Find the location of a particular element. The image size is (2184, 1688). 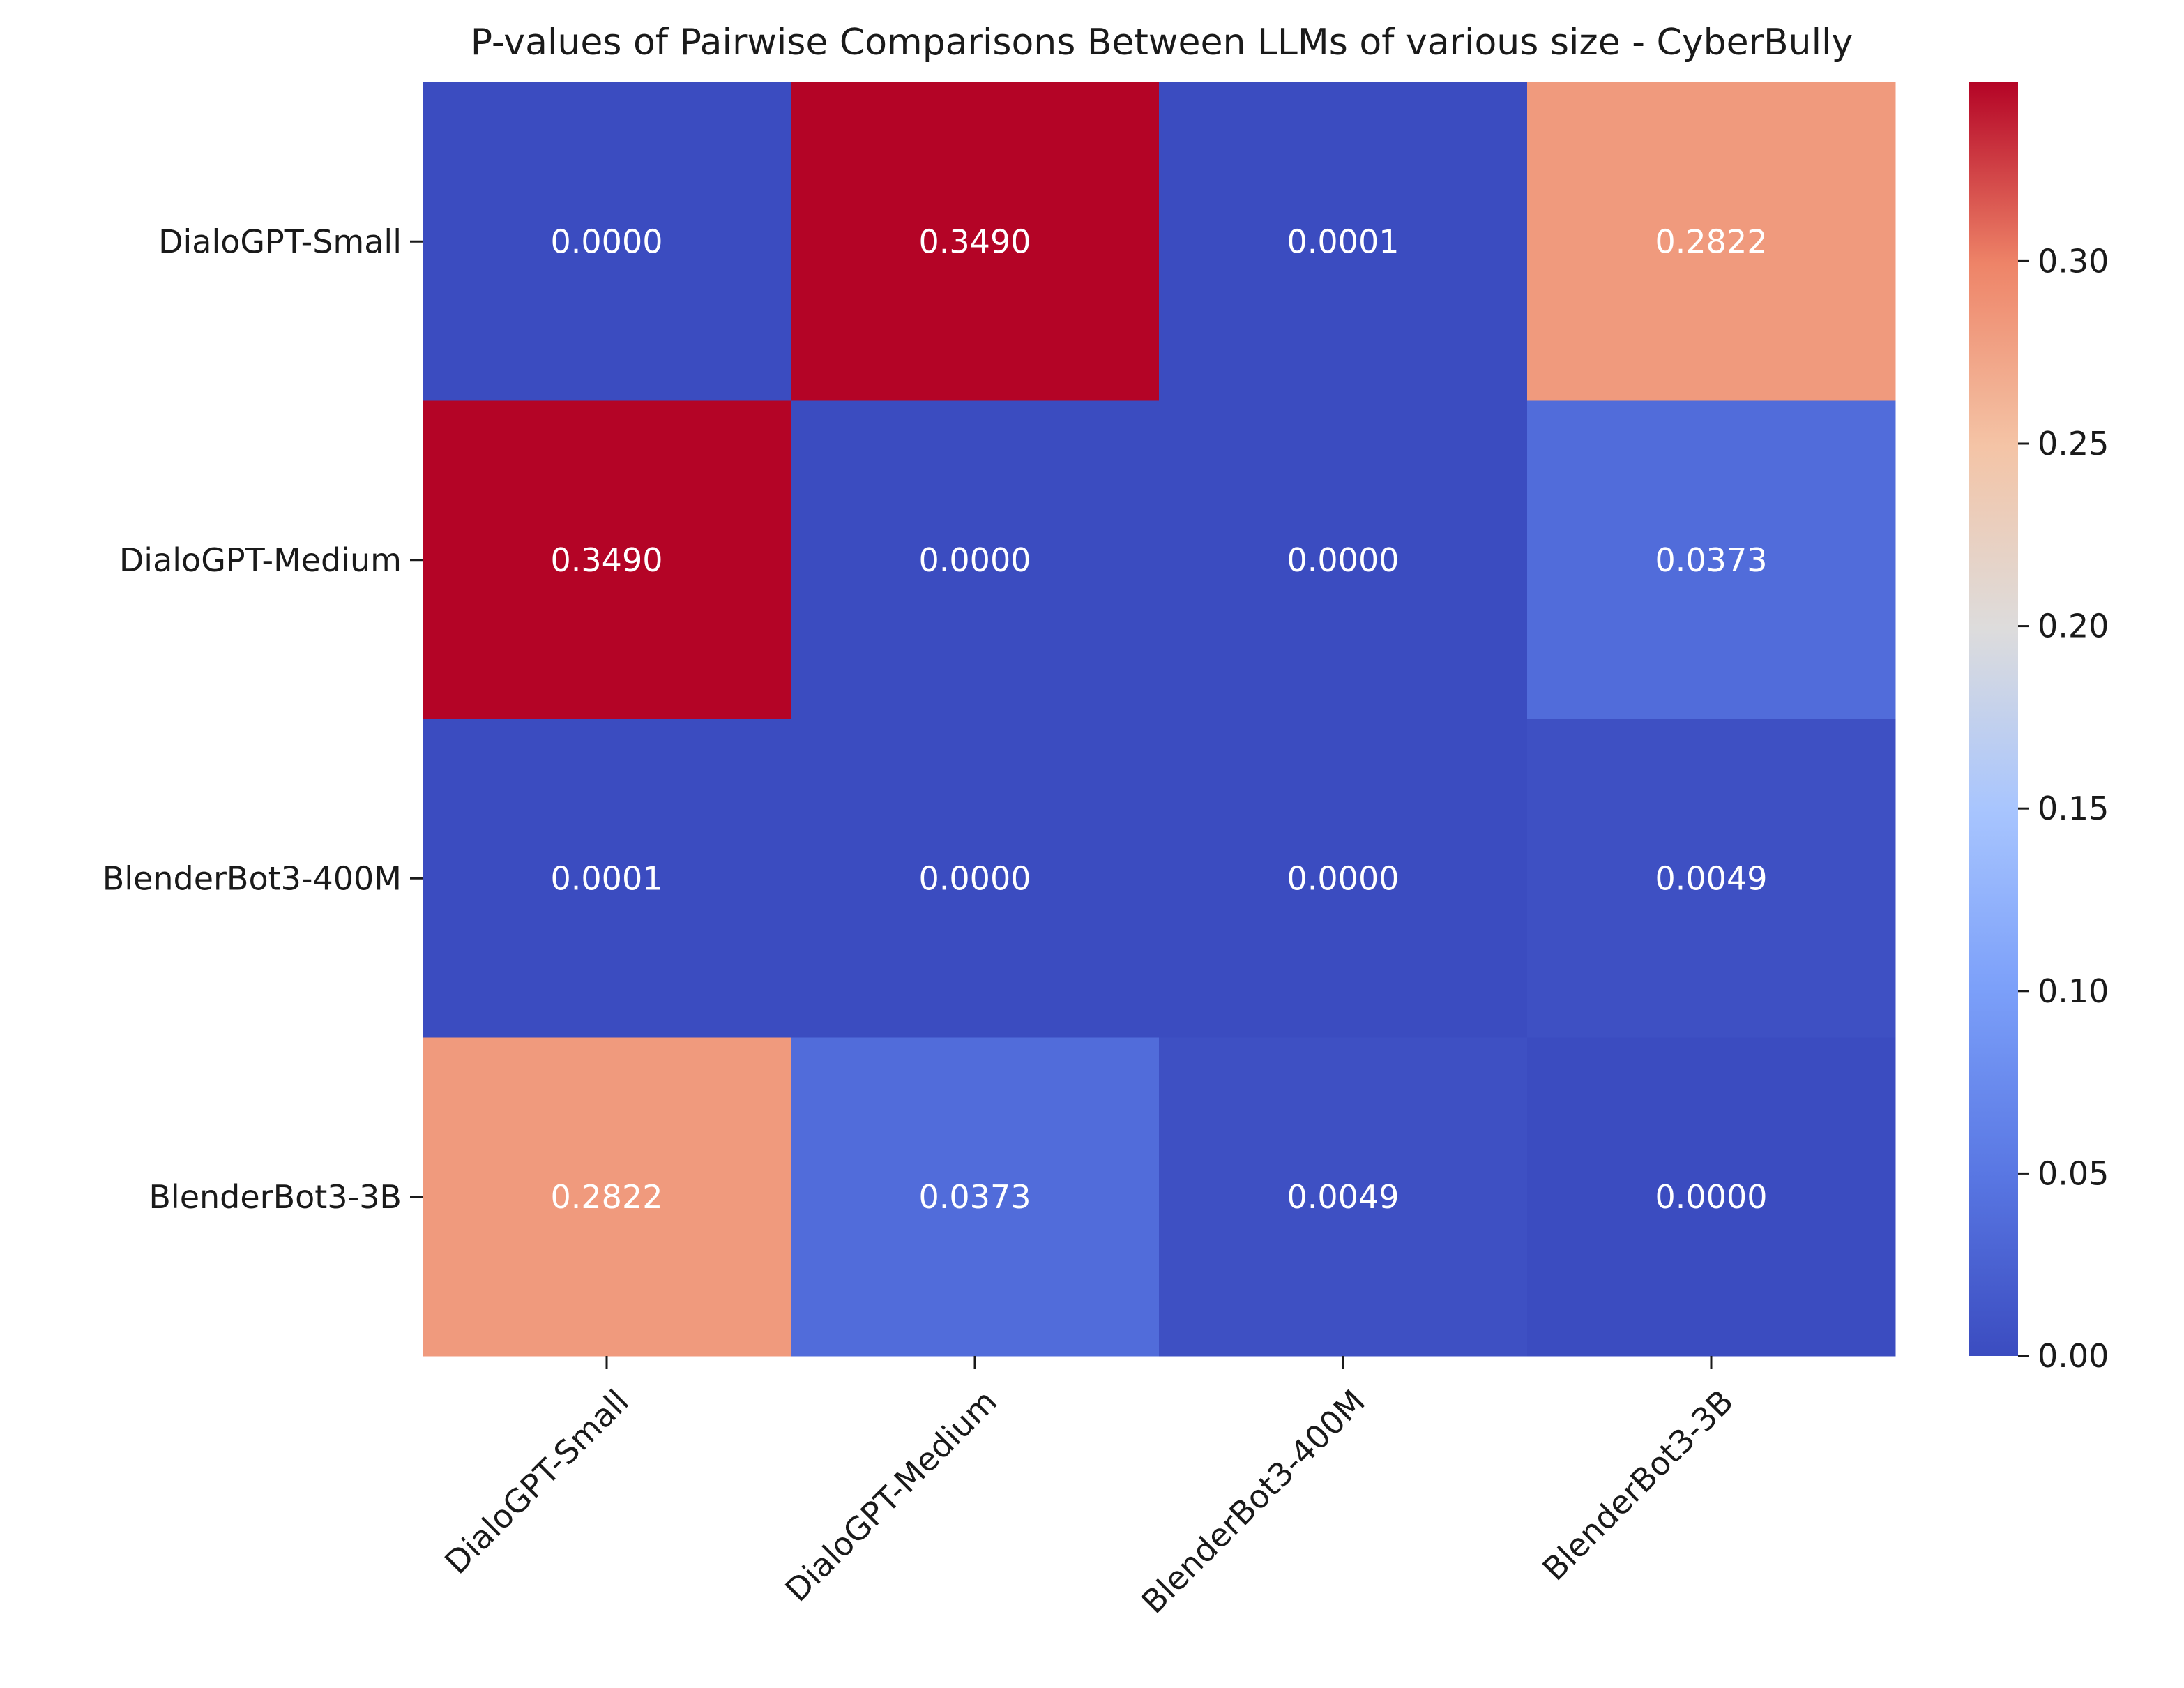

cell-annotation-r3-c2: 0.0049 is located at coordinates (1343, 1197).